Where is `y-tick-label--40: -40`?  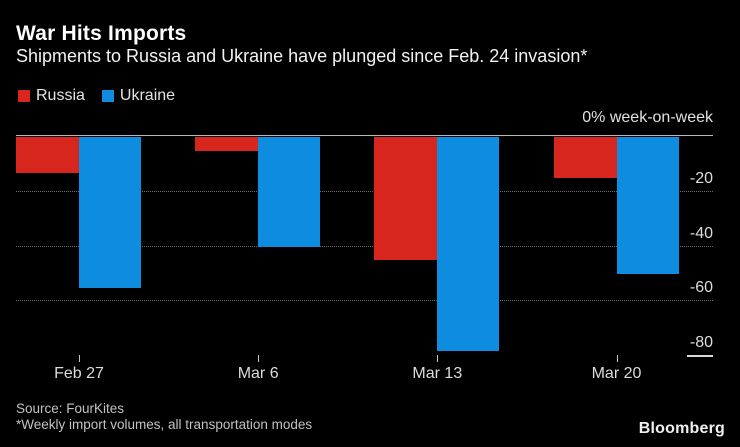 y-tick-label--40: -40 is located at coordinates (701, 233).